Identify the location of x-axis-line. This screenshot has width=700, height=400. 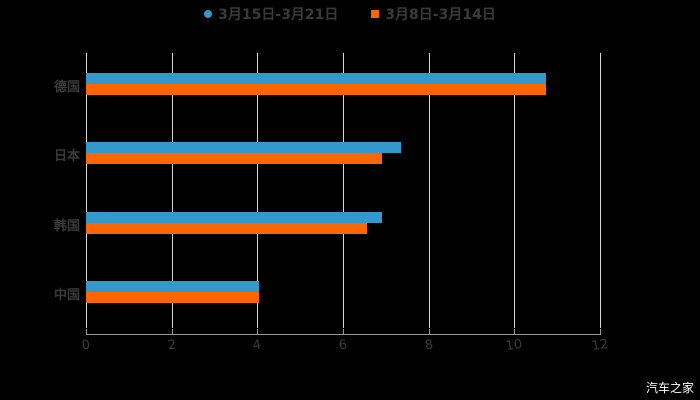
(343, 334).